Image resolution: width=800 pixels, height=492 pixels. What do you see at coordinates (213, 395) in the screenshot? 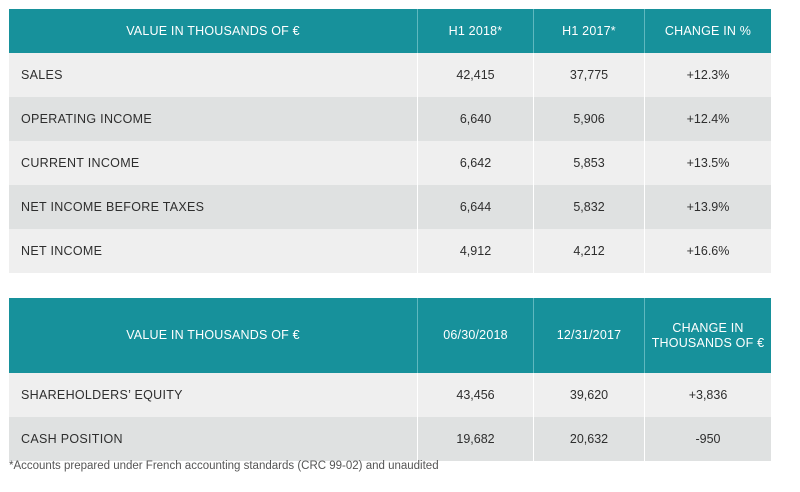
I see `row-label: SHAREHOLDERS’ EQUITY` at bounding box center [213, 395].